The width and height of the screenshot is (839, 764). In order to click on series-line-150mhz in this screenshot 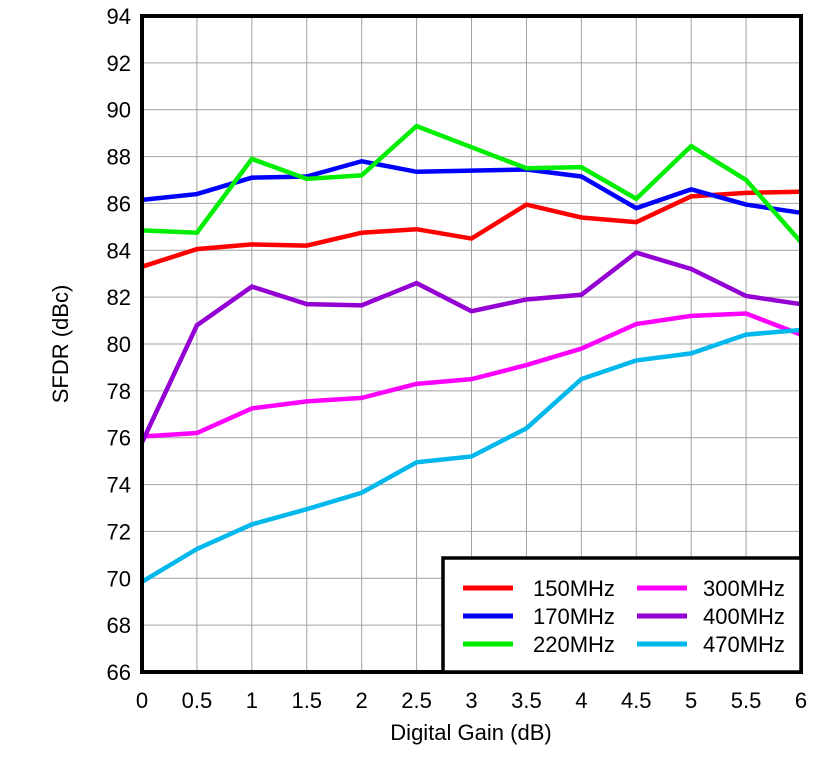, I will do `click(471, 229)`.